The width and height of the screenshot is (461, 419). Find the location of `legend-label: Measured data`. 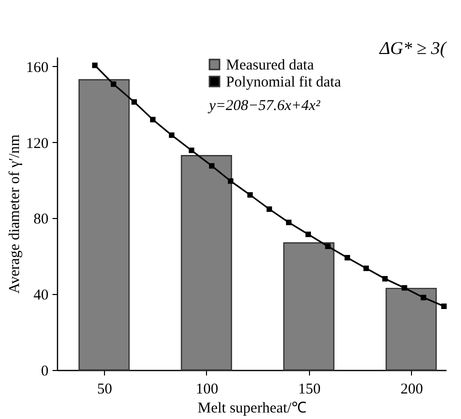

legend-label: Measured data is located at coordinates (270, 66).